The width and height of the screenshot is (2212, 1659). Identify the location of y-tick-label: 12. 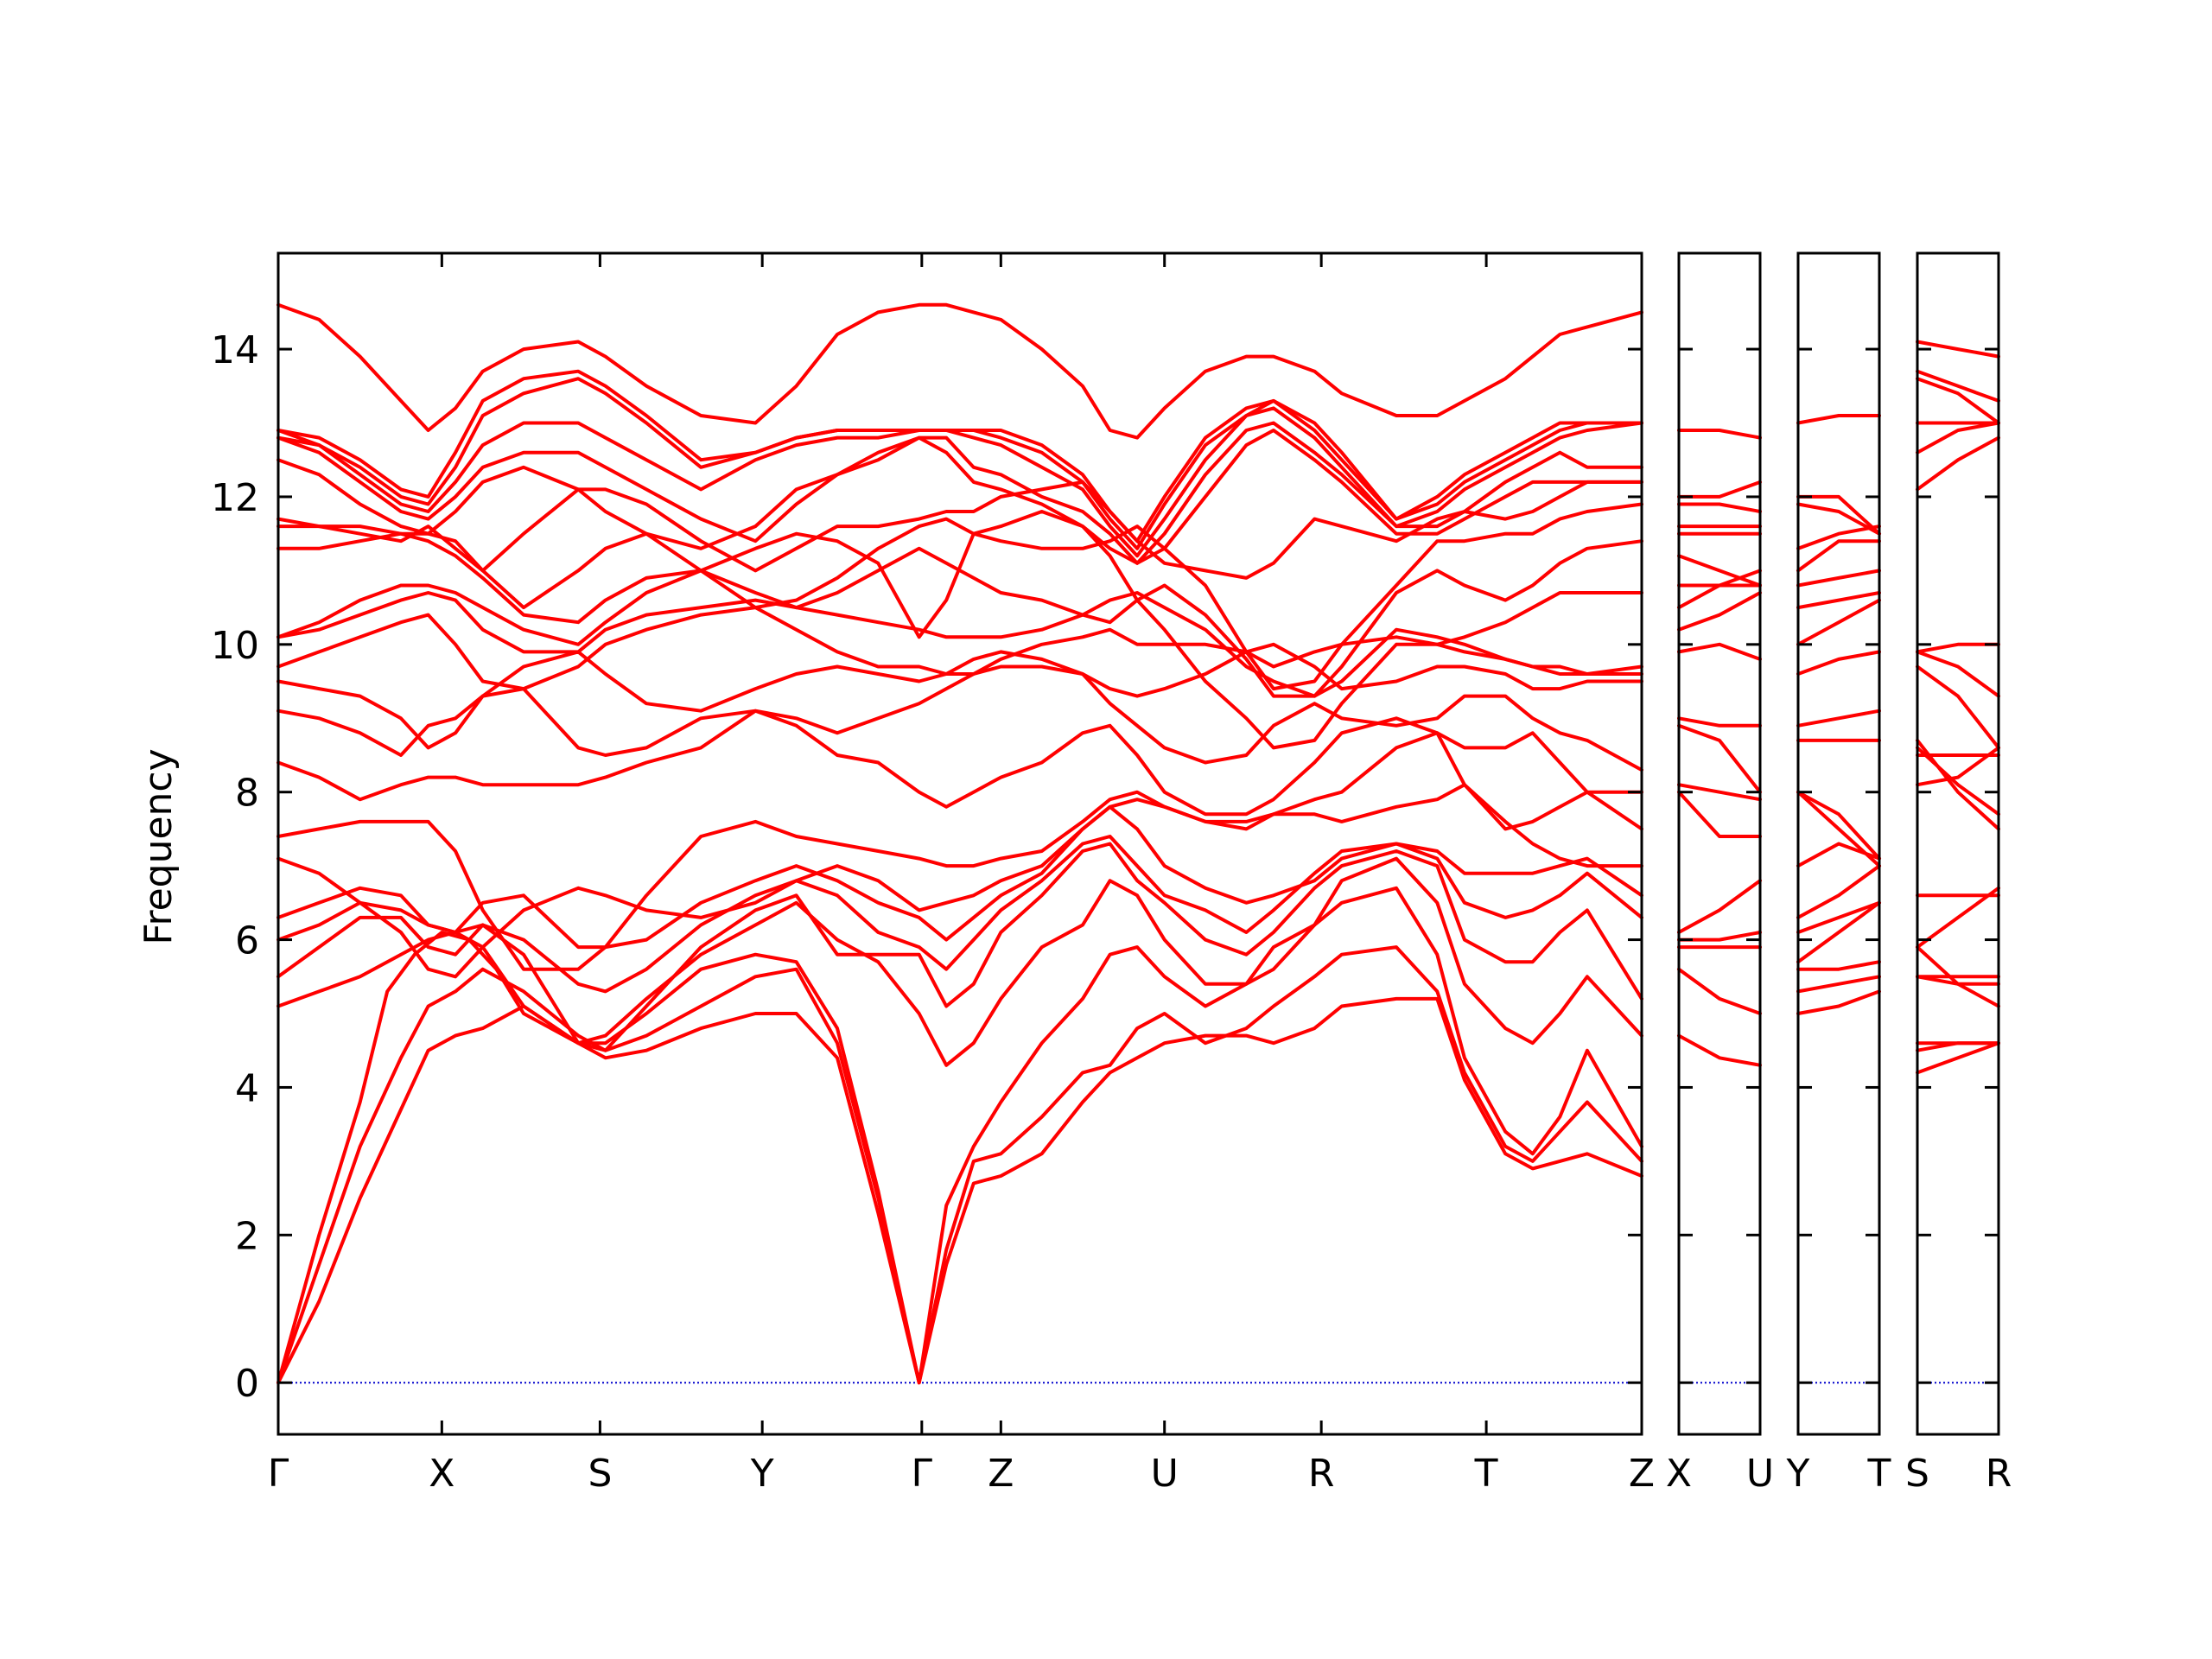
(235, 498).